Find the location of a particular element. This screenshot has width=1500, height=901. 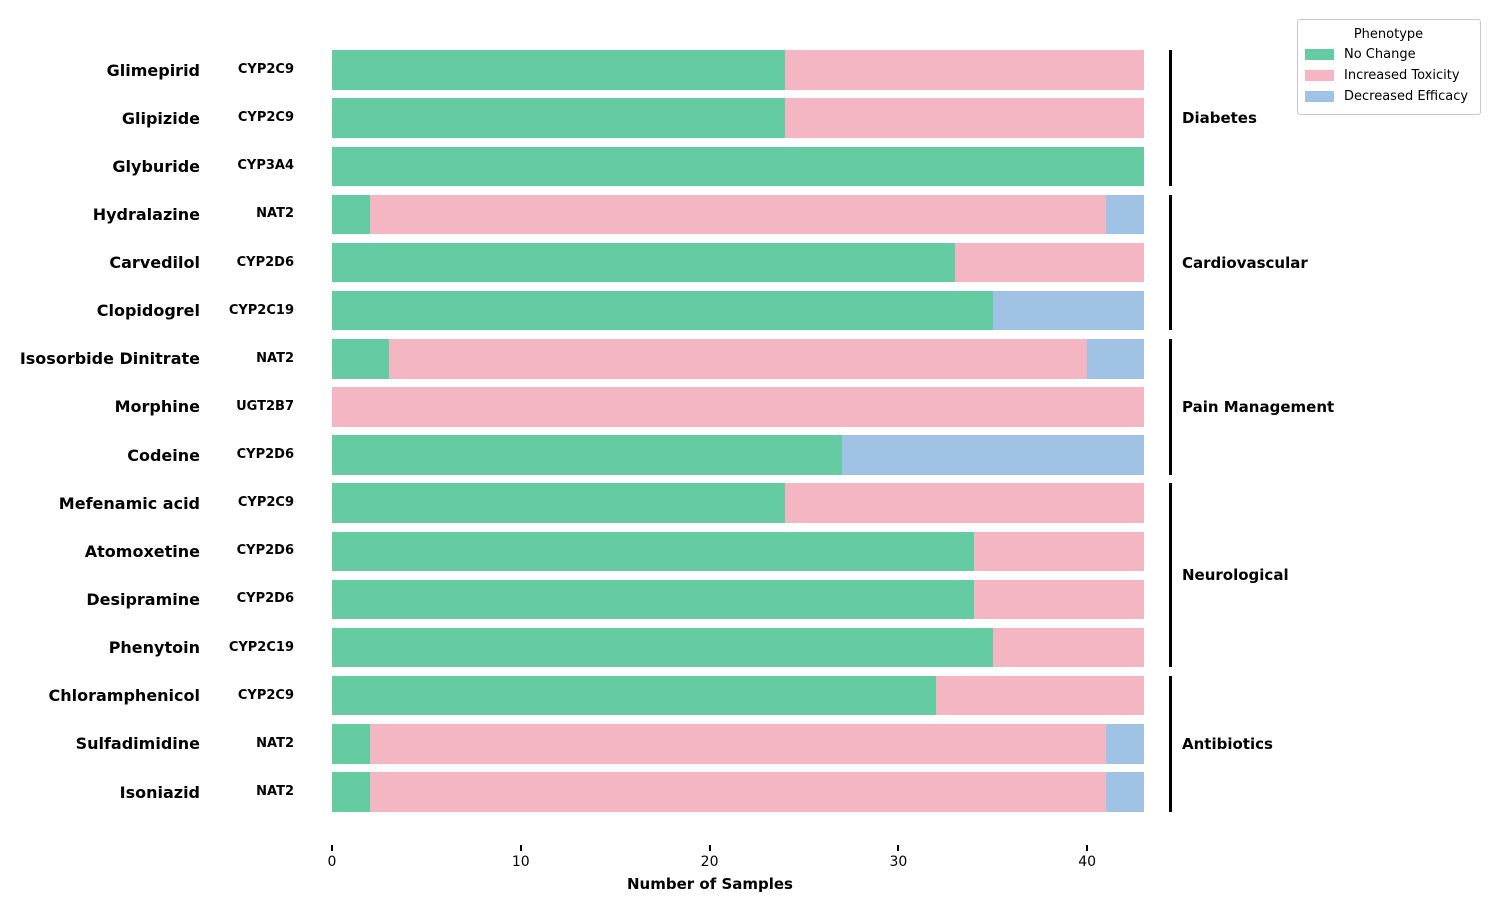

group-label-neurological: Neurological is located at coordinates (1235, 575).